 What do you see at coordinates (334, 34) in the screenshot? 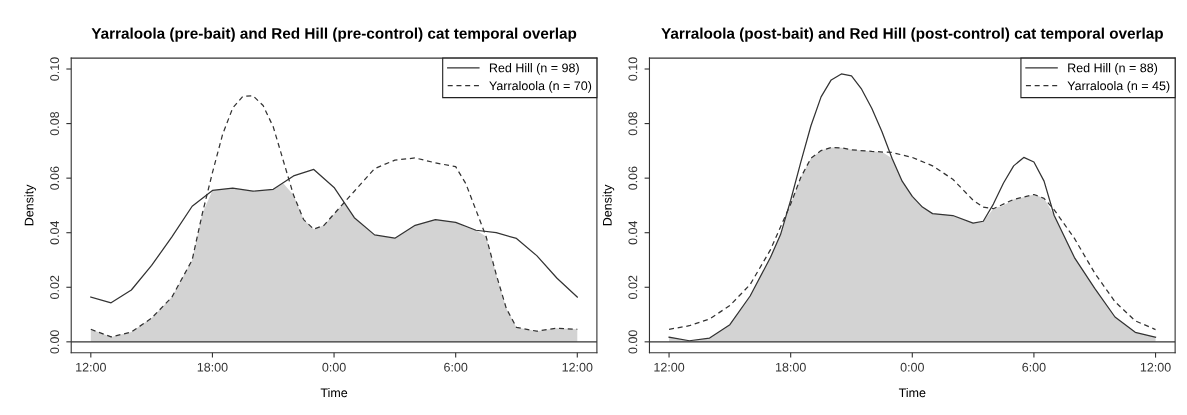
I see `chart-title: Yarraloola (pre-bait) and Red Hill (pre-control) cat temporal overlap` at bounding box center [334, 34].